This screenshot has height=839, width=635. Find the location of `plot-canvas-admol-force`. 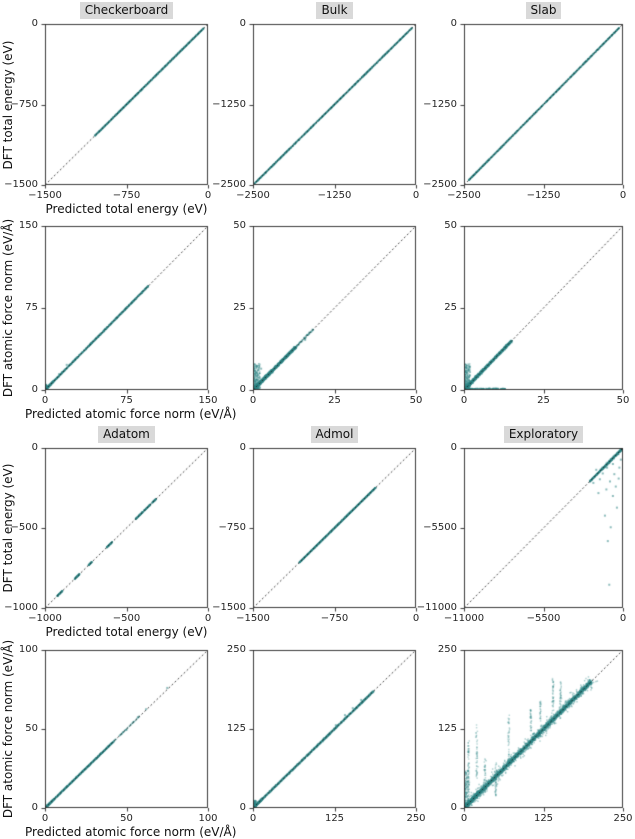

plot-canvas-admol-force is located at coordinates (334, 729).